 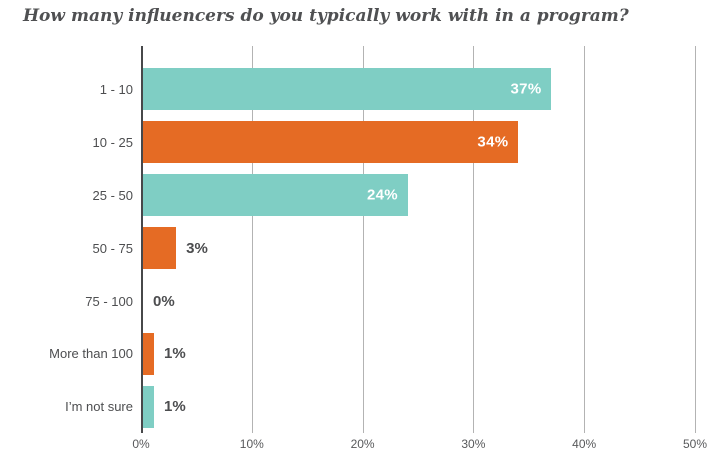 I want to click on category-label: 75 - 100, so click(x=109, y=301).